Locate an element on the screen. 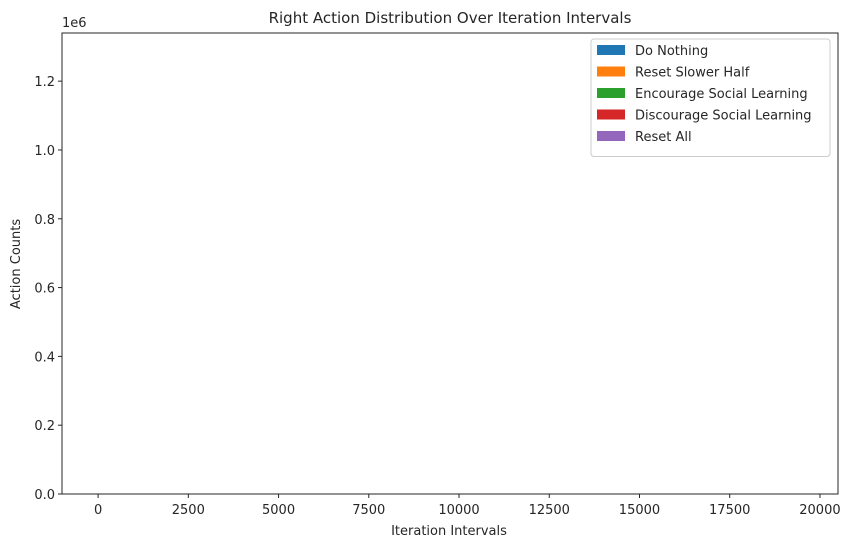 This screenshot has width=850, height=547. y-tick-label: 0.2 is located at coordinates (44, 426).